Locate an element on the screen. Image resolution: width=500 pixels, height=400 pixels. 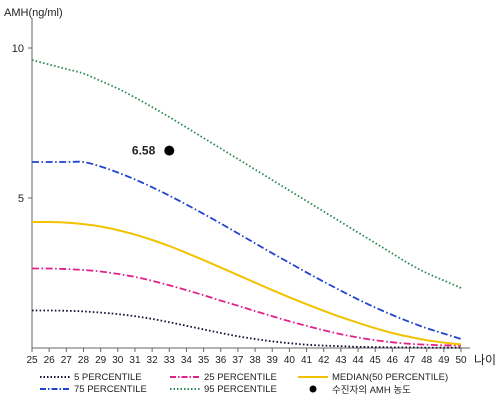
y-axis-label: AMH(ng/ml) is located at coordinates (33, 13).